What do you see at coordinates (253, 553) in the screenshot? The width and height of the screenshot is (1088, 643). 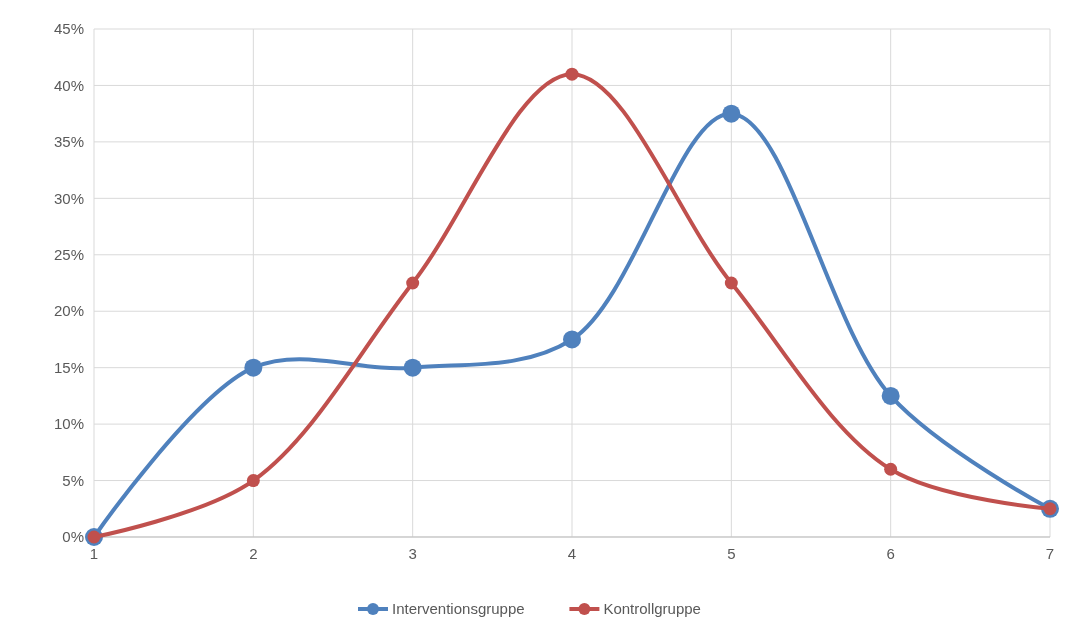 I see `x-tick-label: 2` at bounding box center [253, 553].